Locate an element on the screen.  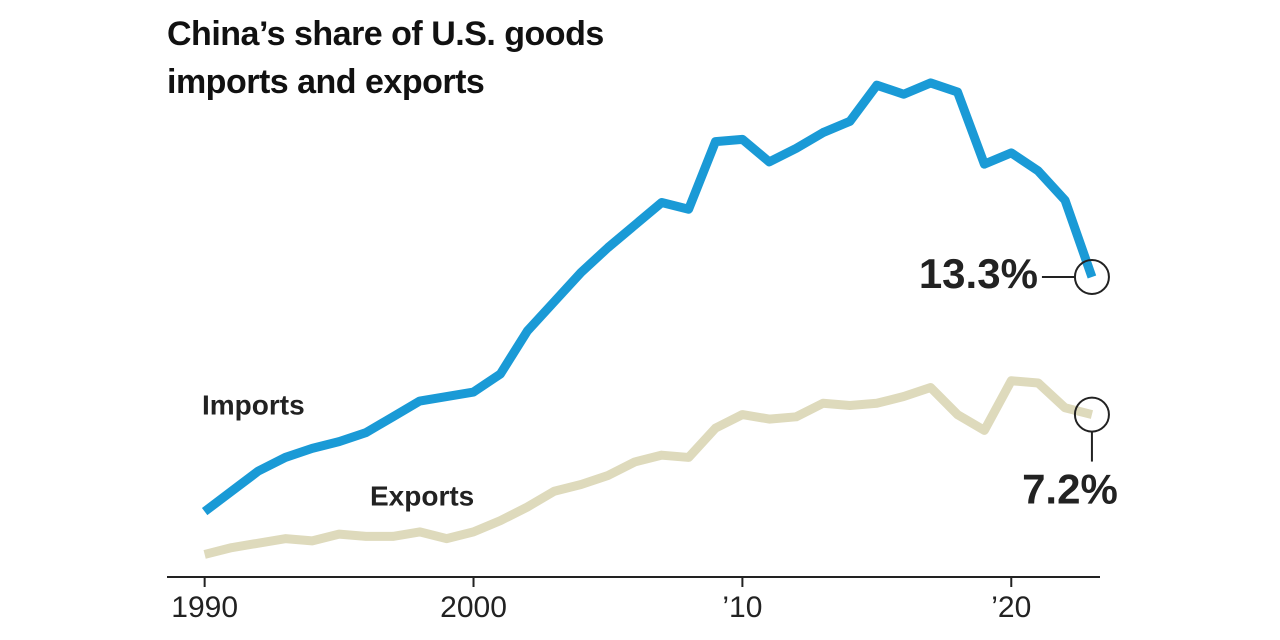
series-label: Exports is located at coordinates (422, 495).